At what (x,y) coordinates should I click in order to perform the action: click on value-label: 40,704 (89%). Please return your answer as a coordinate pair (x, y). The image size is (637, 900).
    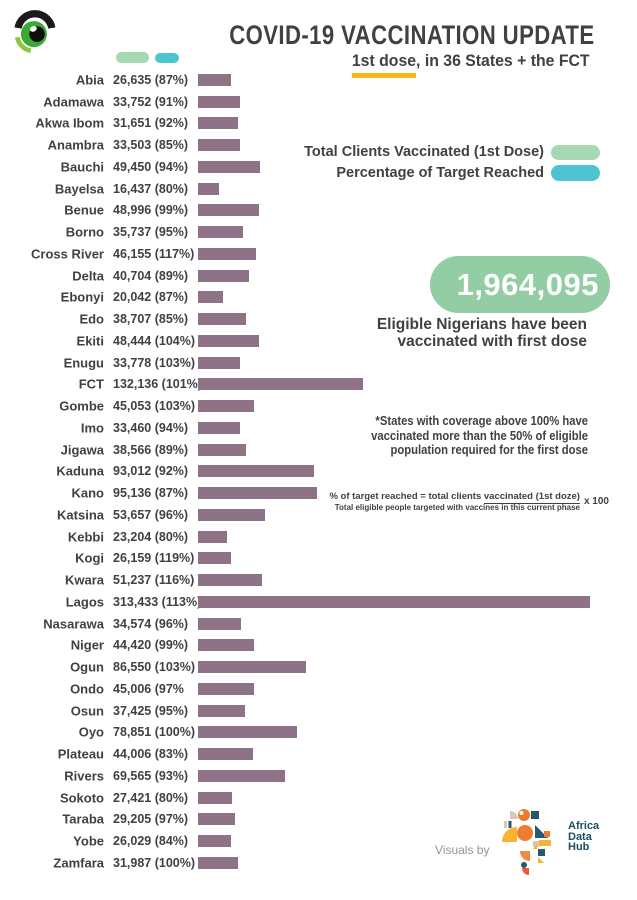
    Looking at the image, I should click on (151, 275).